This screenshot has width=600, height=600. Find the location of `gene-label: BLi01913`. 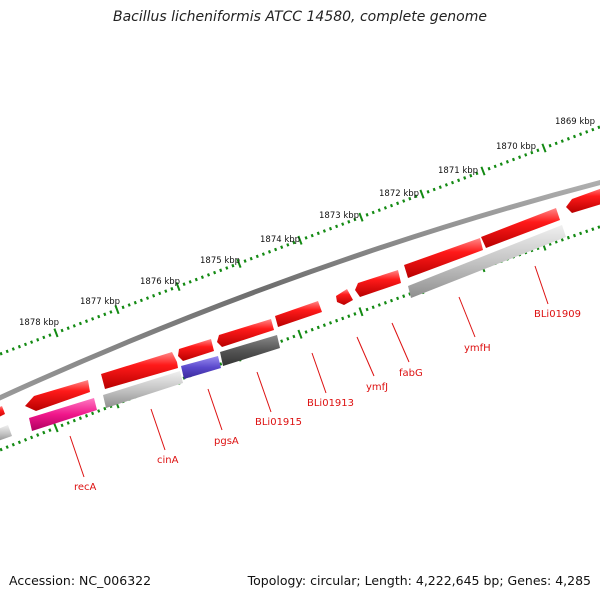

gene-label: BLi01913 is located at coordinates (330, 403).